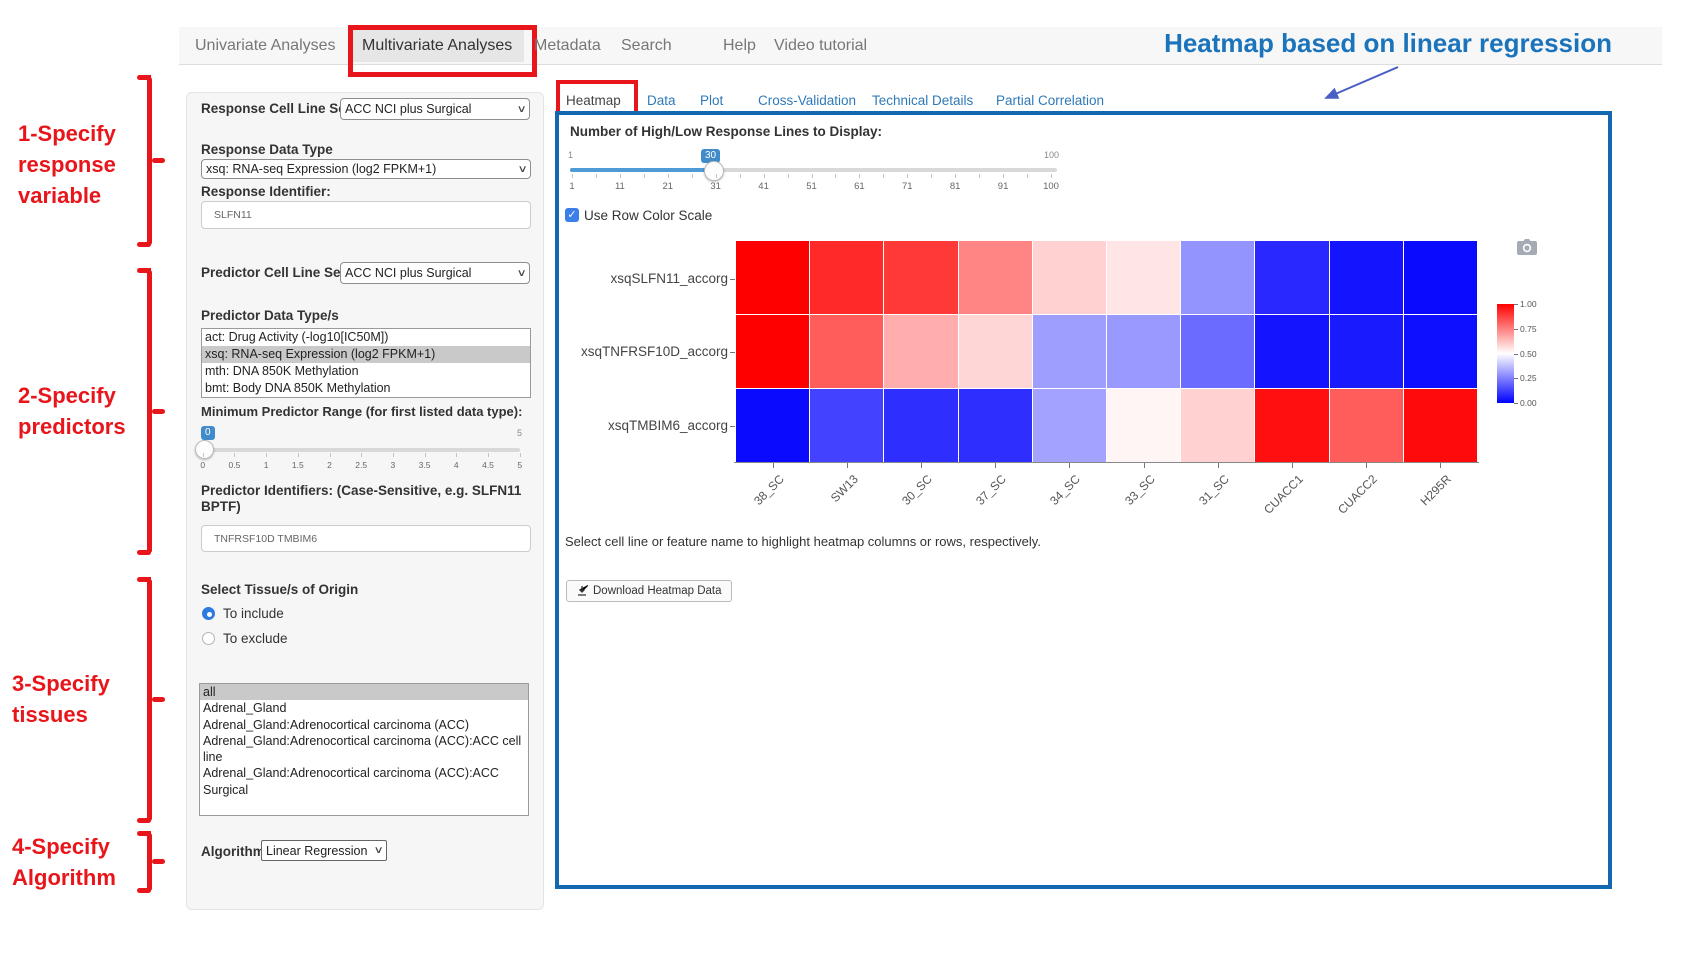 This screenshot has width=1700, height=956. I want to click on heatmap-cell-xsqSLFN11_accorg-CUACC2, so click(1366, 277).